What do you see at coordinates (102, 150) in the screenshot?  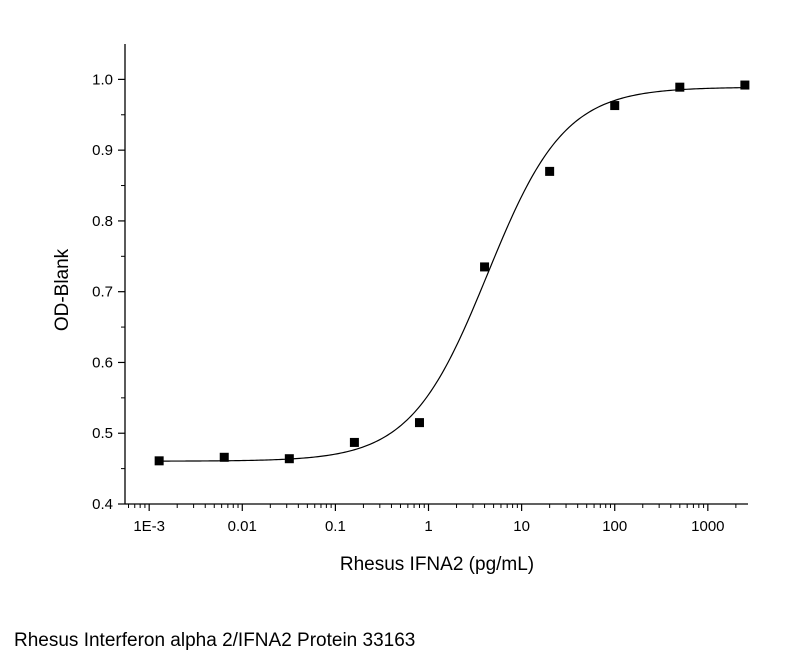 I see `y-tick-label: 0.9` at bounding box center [102, 150].